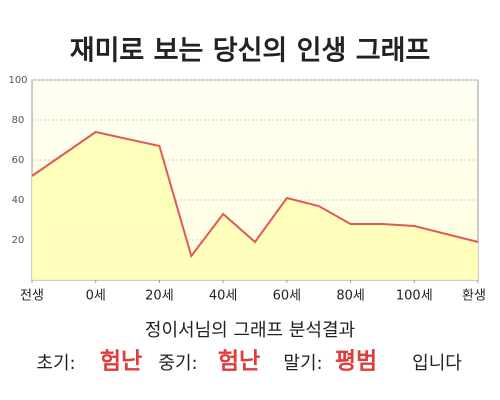 This screenshot has width=500, height=400. Describe the element at coordinates (18, 120) in the screenshot. I see `y-tick-label: 80` at that location.